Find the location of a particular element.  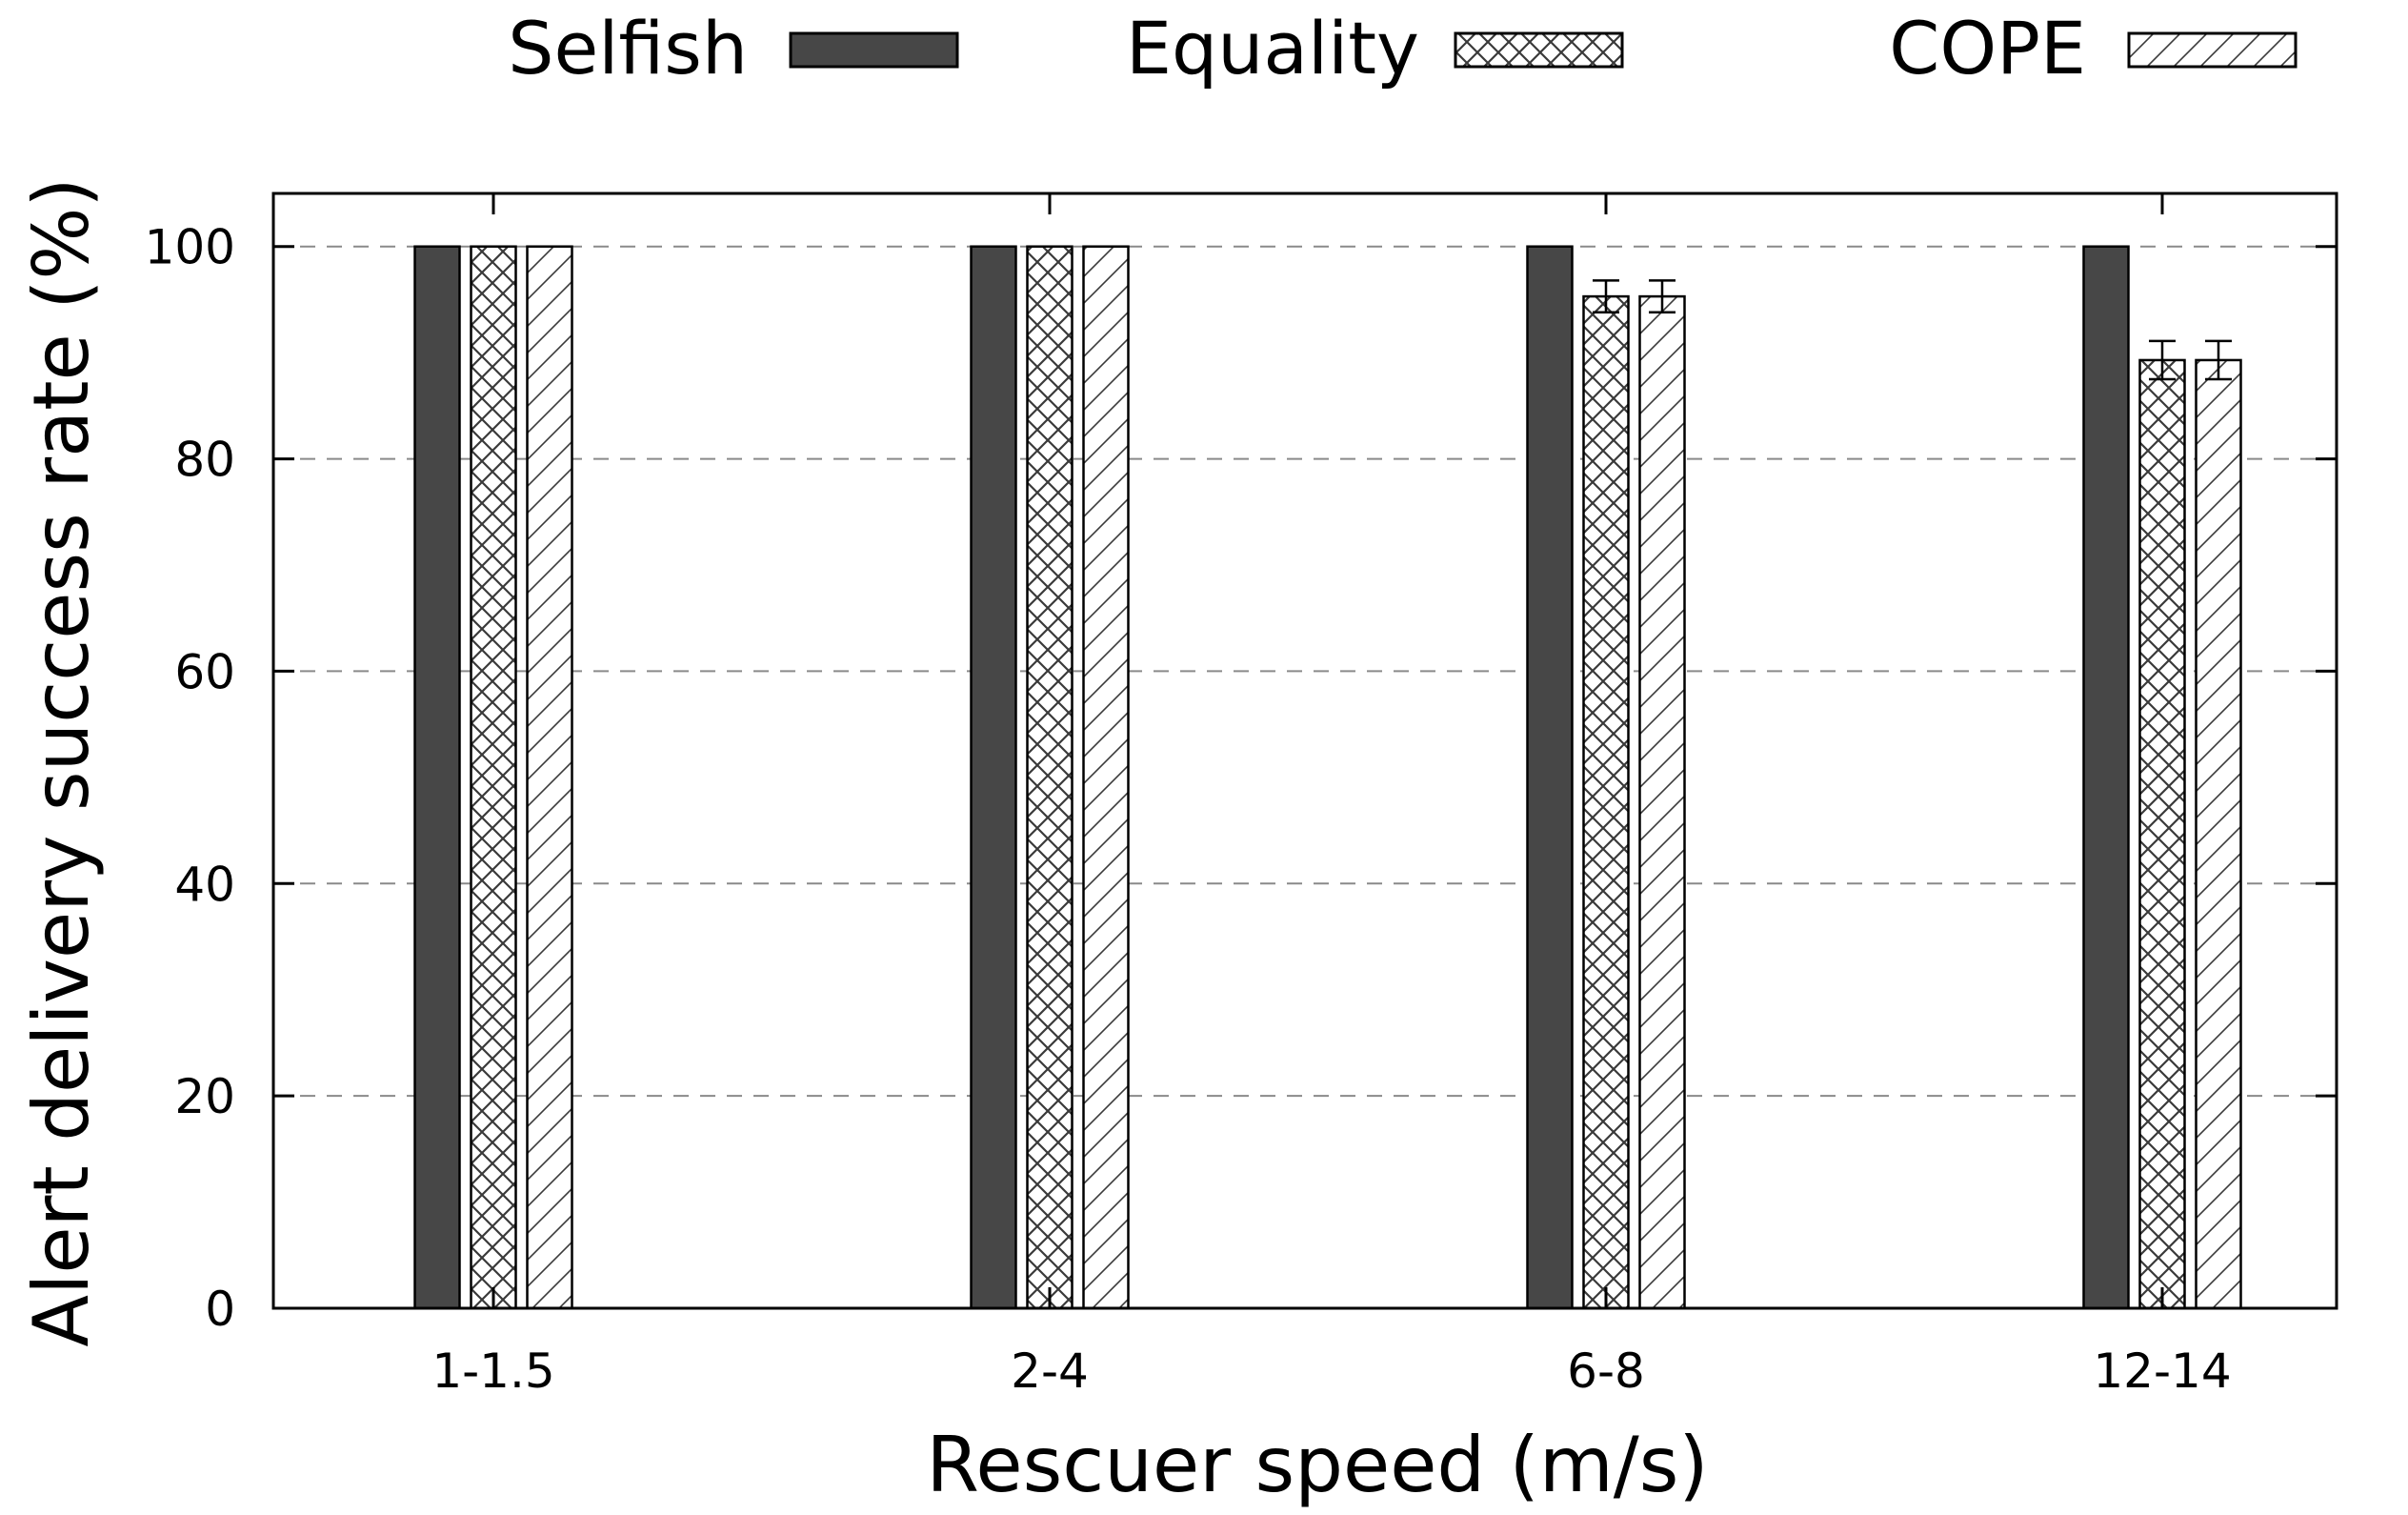

bar-selfish-1-1.5 is located at coordinates (437, 777).